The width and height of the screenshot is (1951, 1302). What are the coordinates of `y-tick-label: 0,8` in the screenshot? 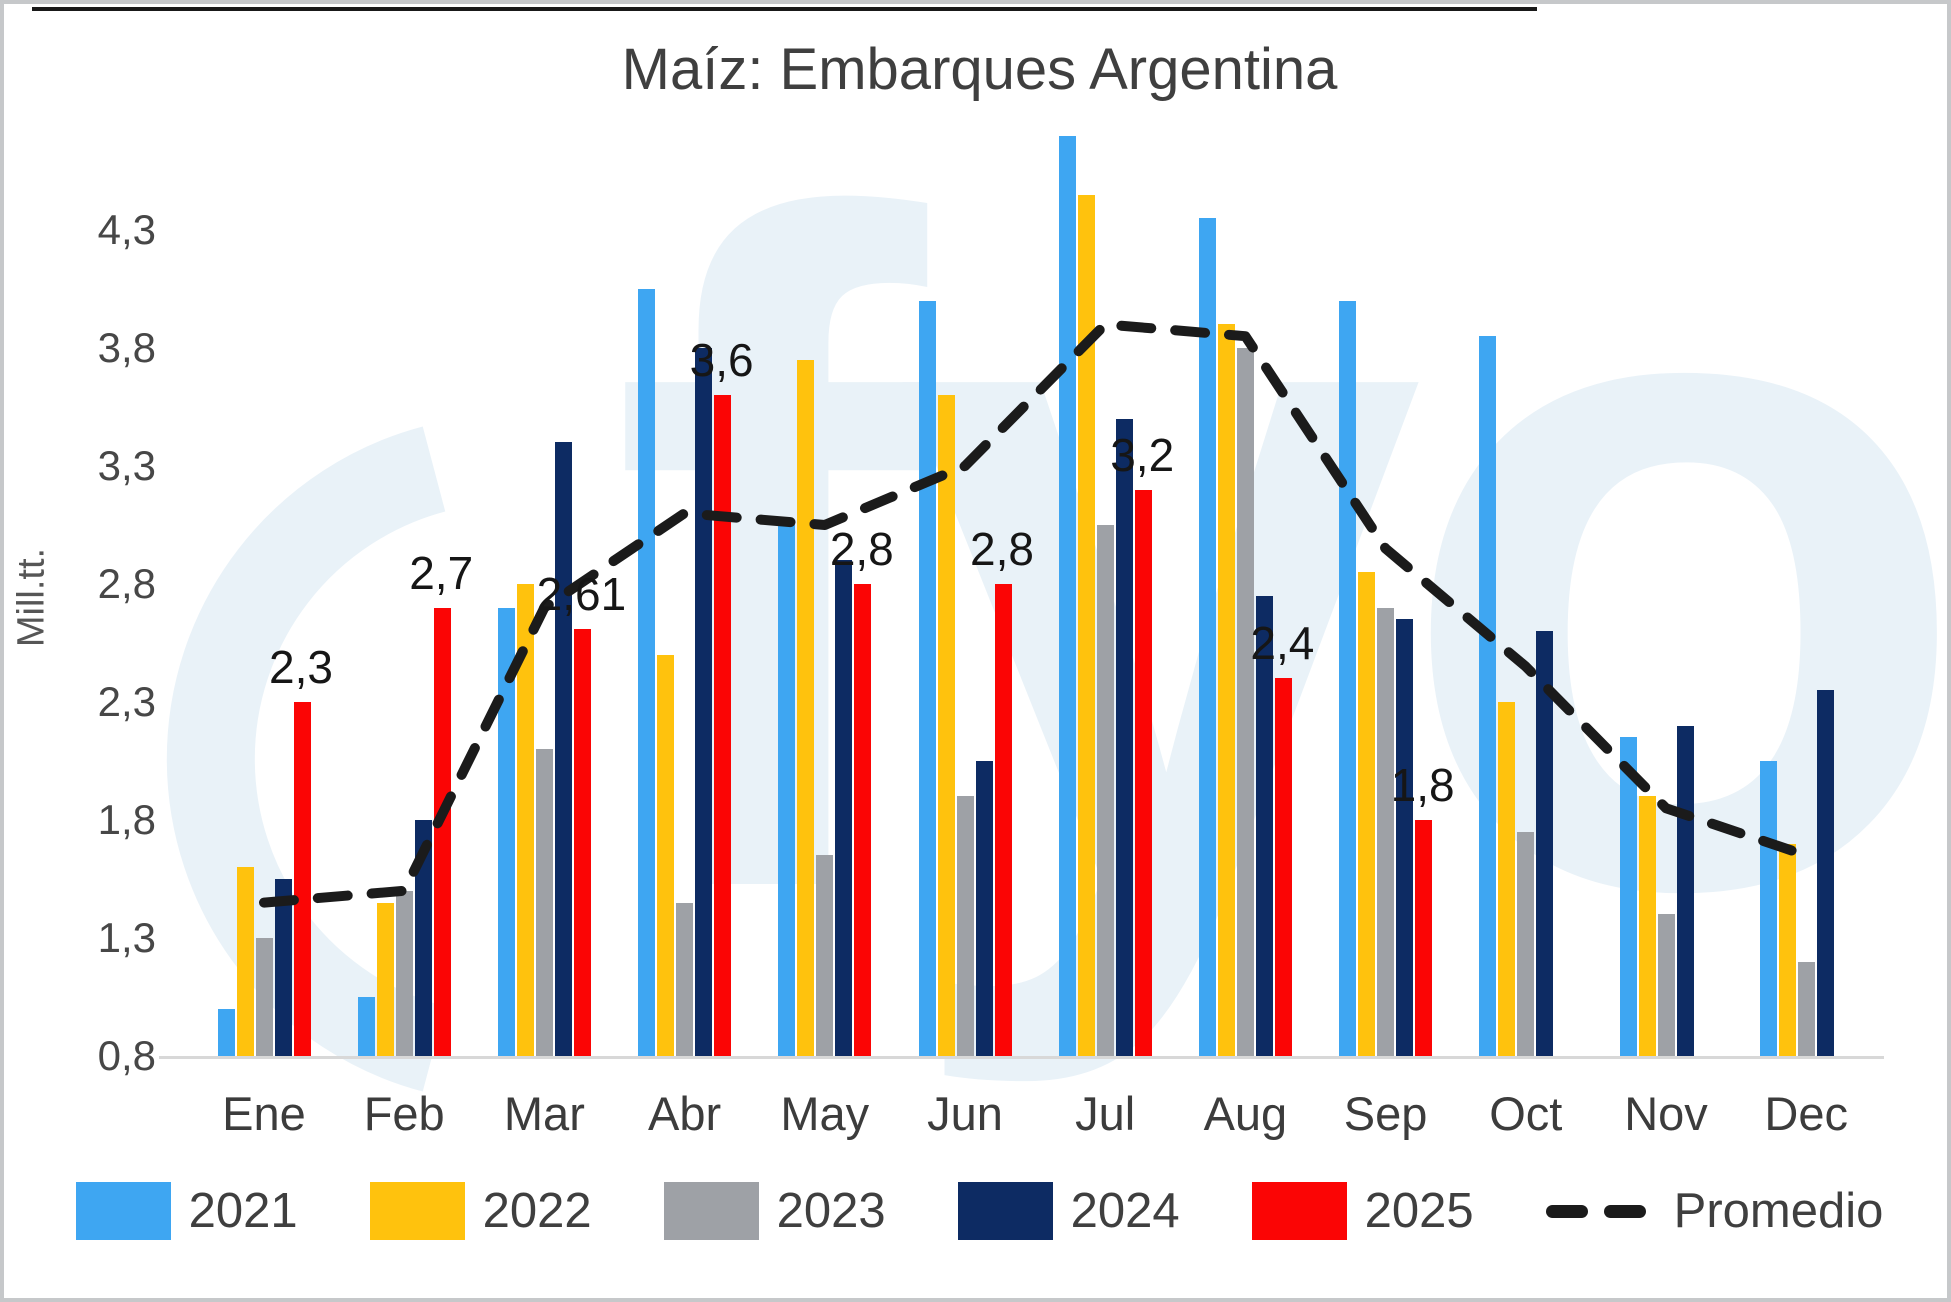 It's located at (126, 1055).